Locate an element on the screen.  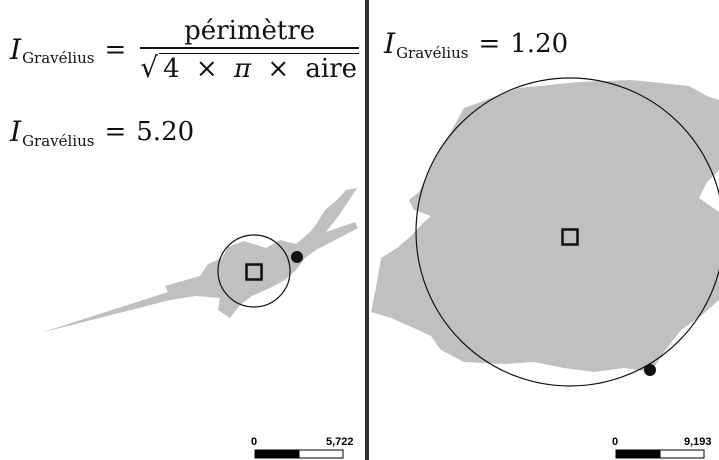
formula-equals: = is located at coordinates (115, 49).